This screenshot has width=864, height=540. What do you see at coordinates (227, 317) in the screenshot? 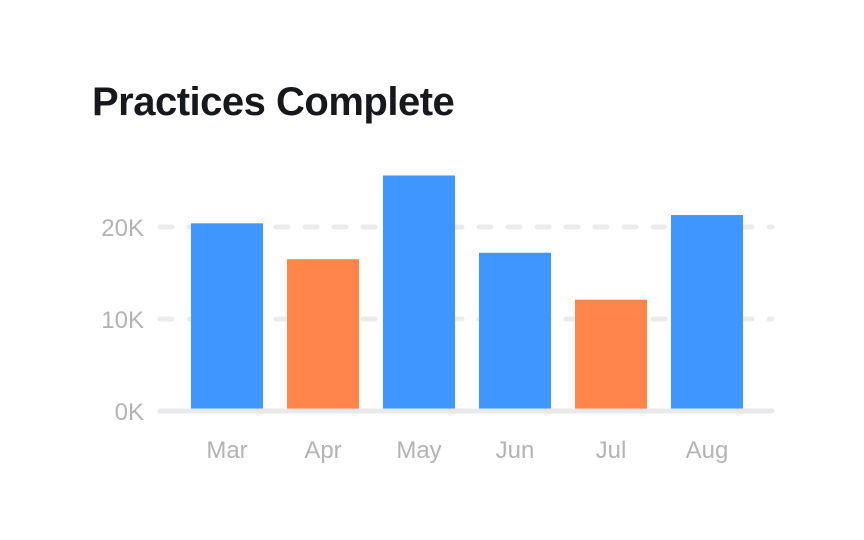
I see `bar-mar` at bounding box center [227, 317].